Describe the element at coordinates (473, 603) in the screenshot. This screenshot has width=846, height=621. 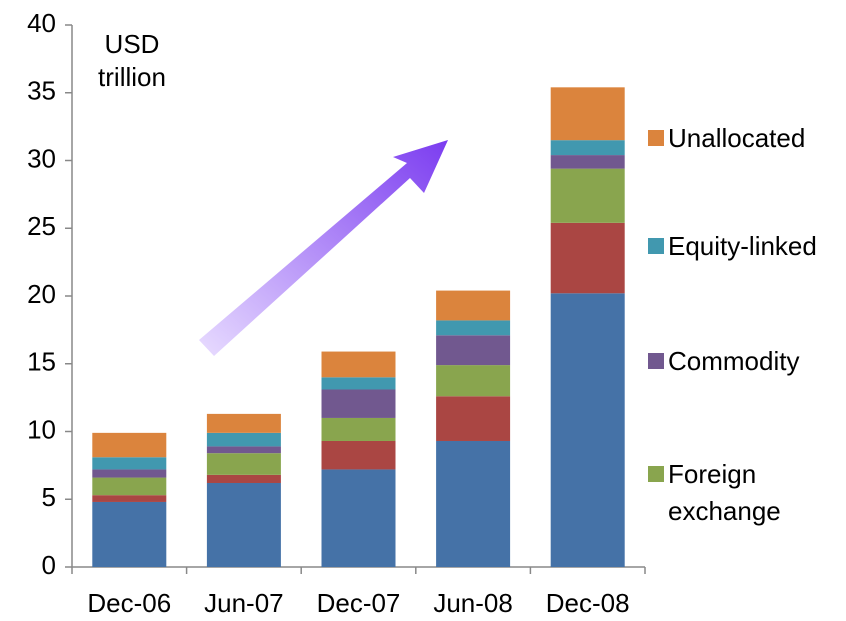
I see `x-tick-label: Jun-08` at that location.